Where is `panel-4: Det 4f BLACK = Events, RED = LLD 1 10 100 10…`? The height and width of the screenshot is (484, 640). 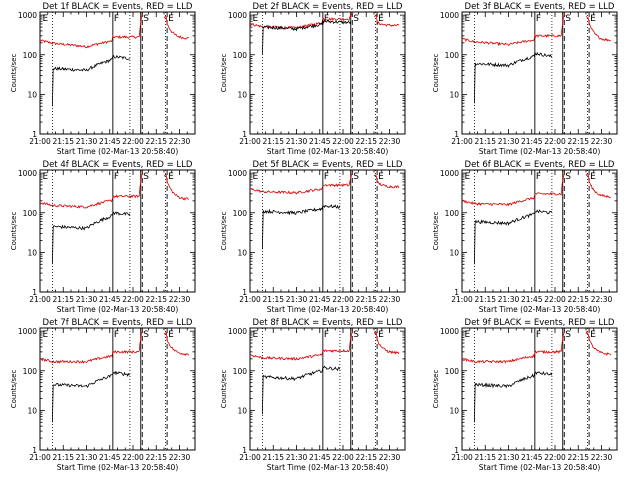 panel-4: Det 4f BLACK = Events, RED = LLD 1 10 100 10… is located at coordinates (103, 237).